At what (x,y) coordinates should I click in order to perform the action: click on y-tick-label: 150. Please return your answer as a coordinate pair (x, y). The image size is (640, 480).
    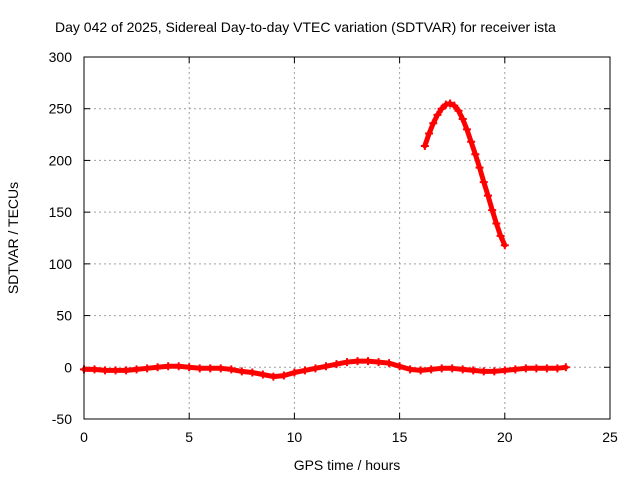
    Looking at the image, I should click on (61, 212).